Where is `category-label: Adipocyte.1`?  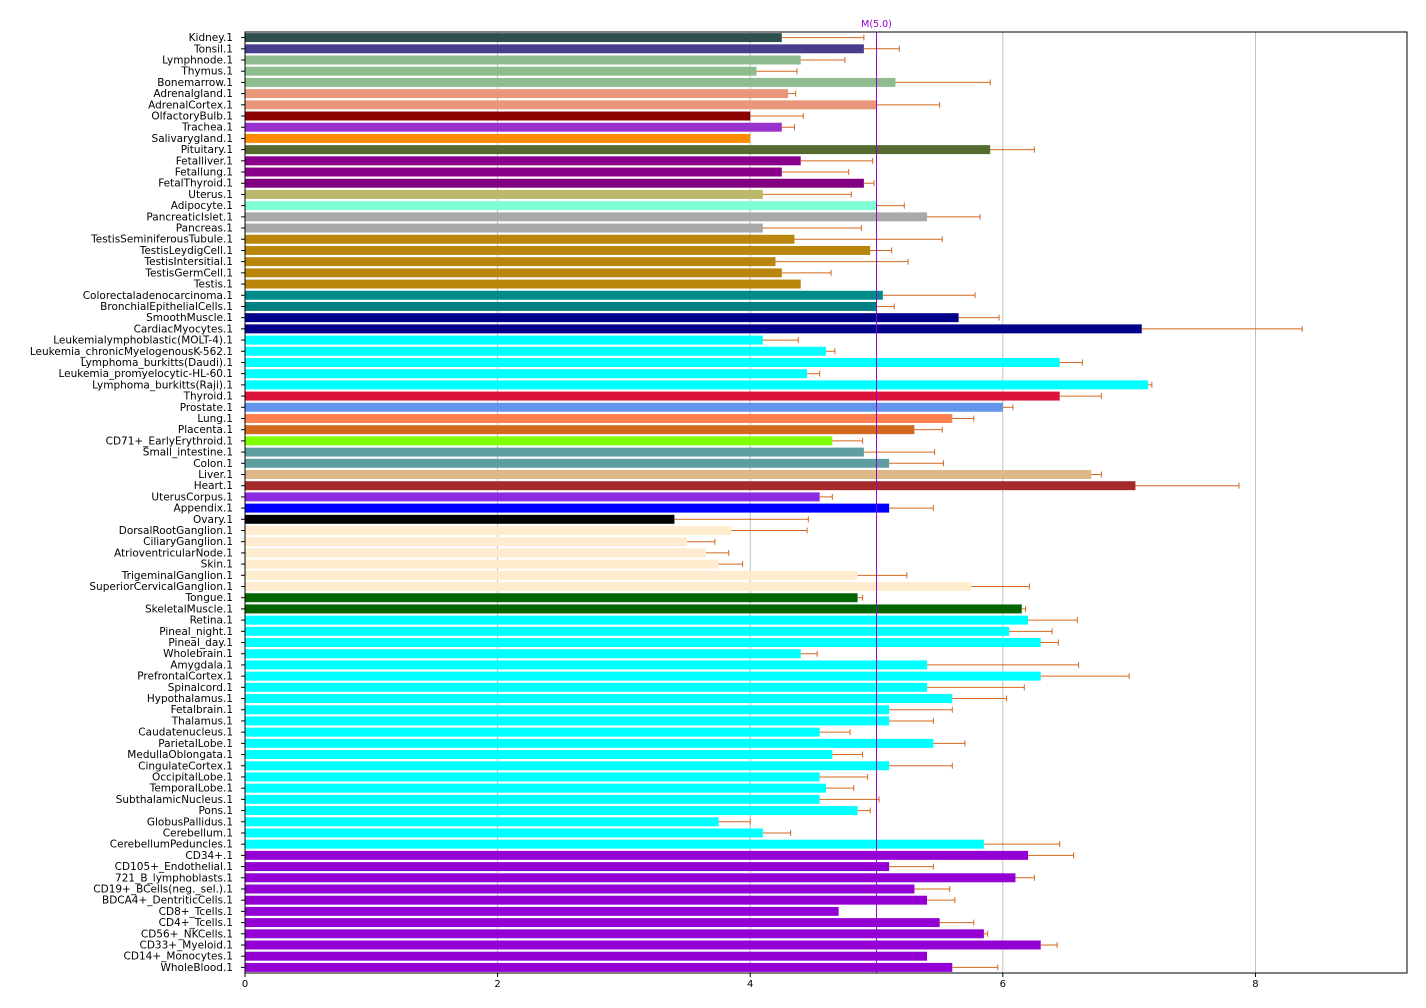 category-label: Adipocyte.1 is located at coordinates (202, 206).